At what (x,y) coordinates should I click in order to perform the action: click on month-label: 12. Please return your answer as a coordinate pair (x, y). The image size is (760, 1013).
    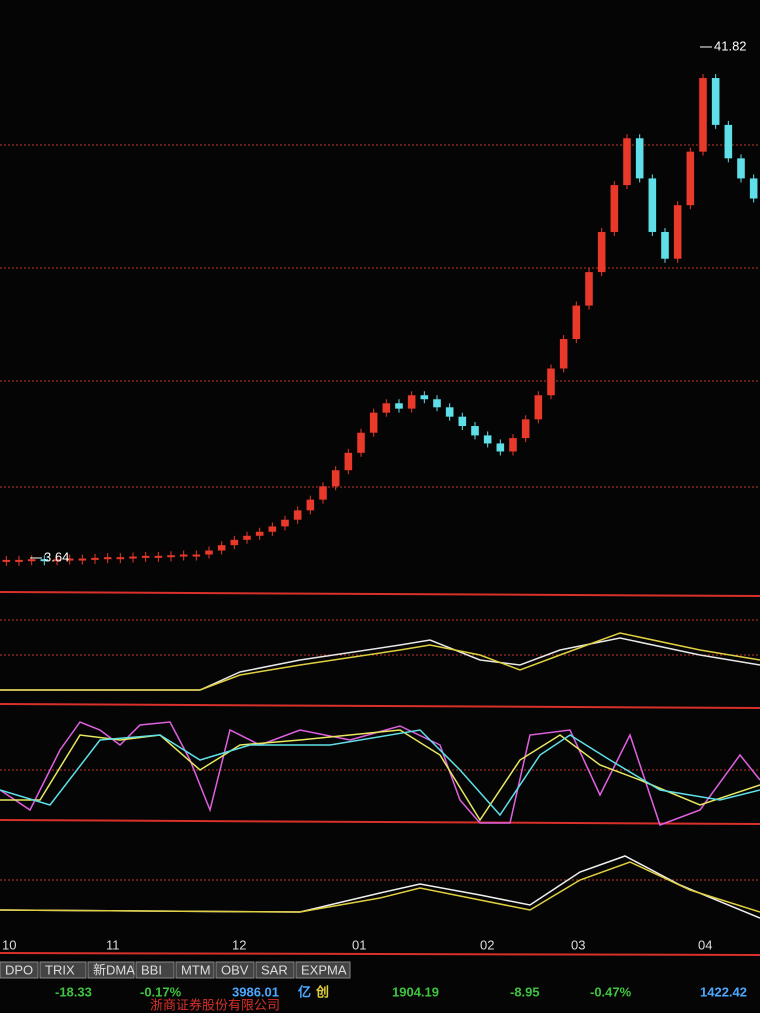
    Looking at the image, I should click on (239, 944).